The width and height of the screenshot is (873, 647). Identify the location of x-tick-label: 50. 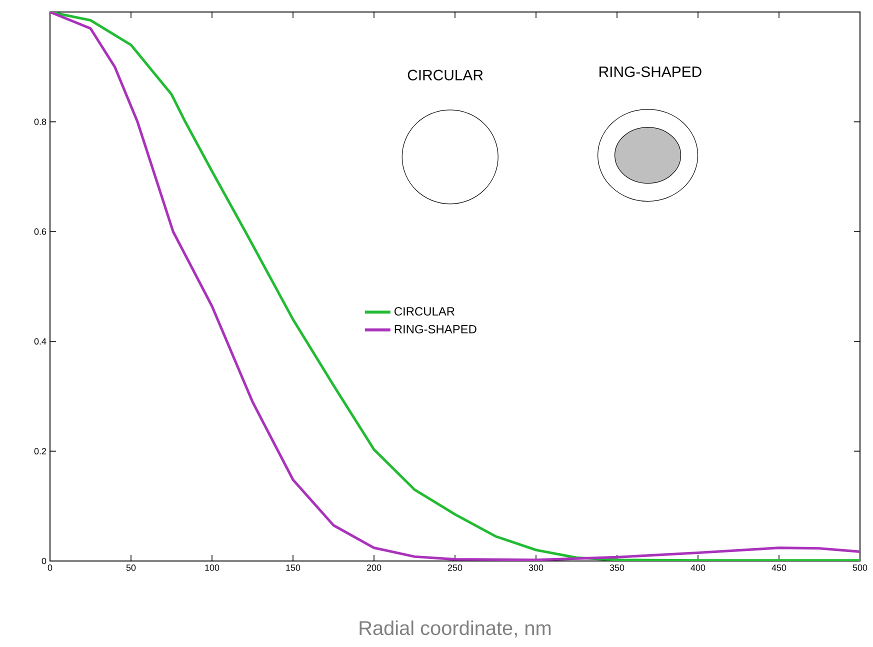
(131, 567).